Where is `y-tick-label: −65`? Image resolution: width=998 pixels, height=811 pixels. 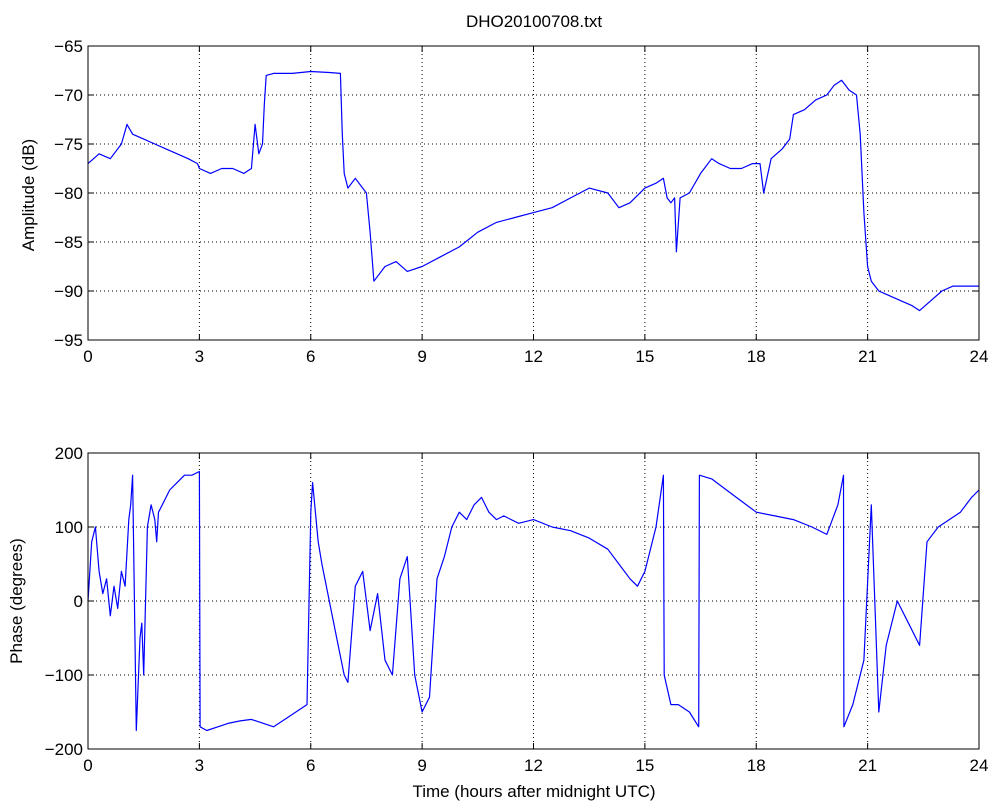 y-tick-label: −65 is located at coordinates (68, 46).